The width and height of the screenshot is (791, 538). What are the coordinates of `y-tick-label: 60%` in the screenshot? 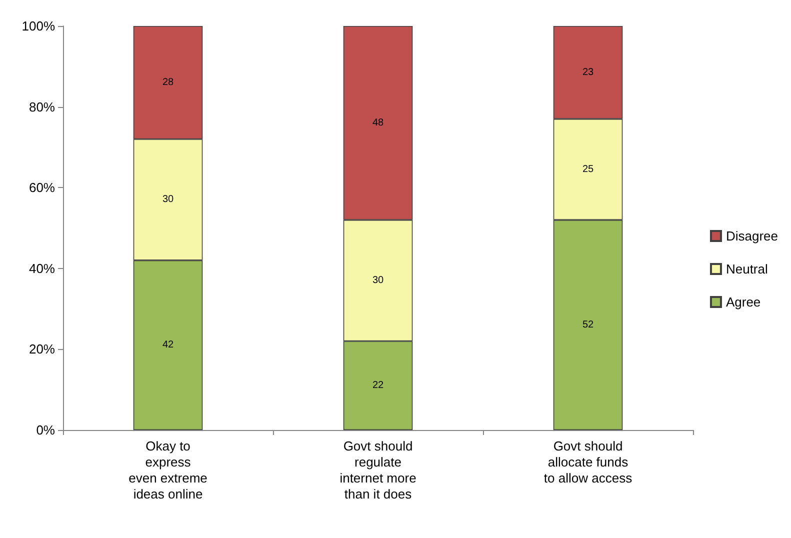 It's located at (42, 188).